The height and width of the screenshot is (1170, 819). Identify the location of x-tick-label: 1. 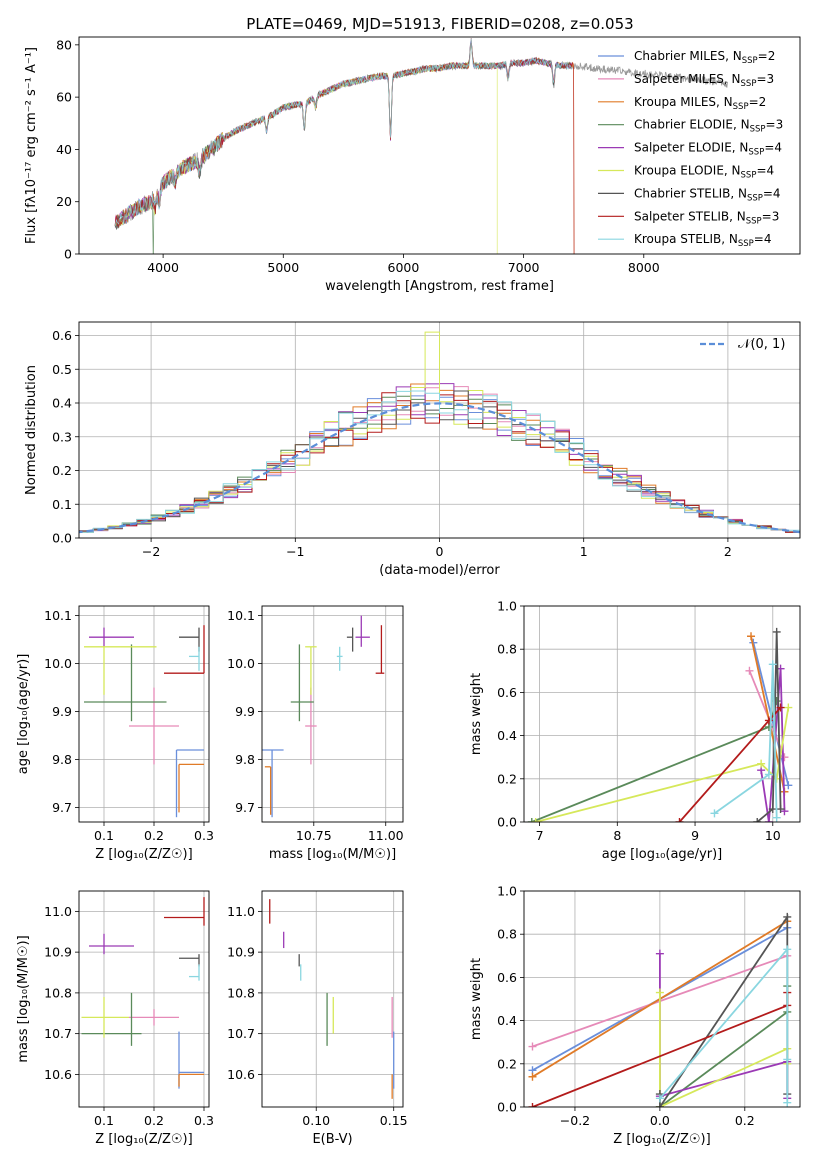
(584, 551).